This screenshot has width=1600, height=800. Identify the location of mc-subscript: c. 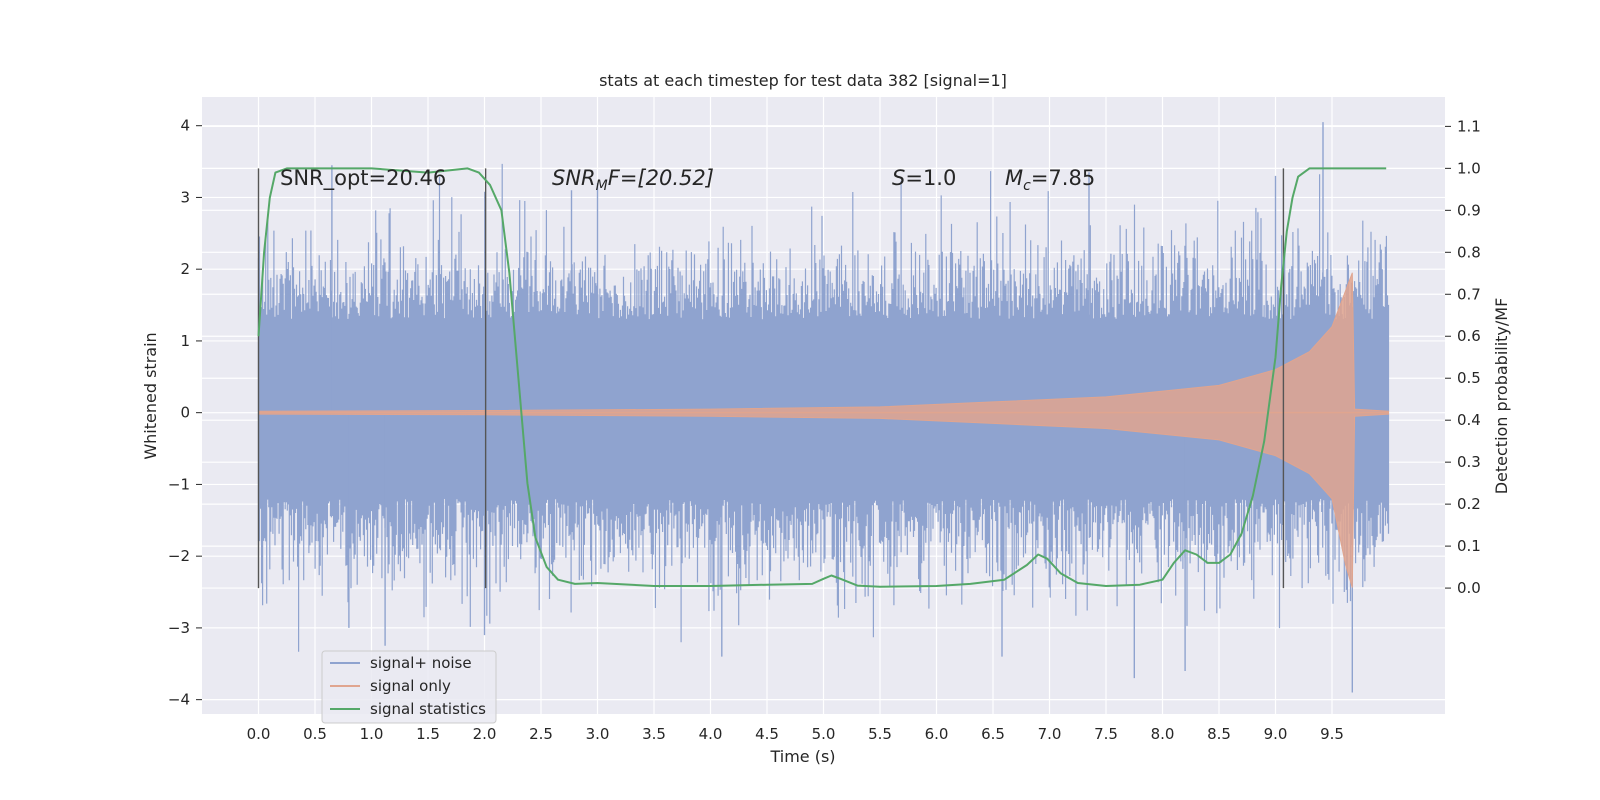
(1027, 186).